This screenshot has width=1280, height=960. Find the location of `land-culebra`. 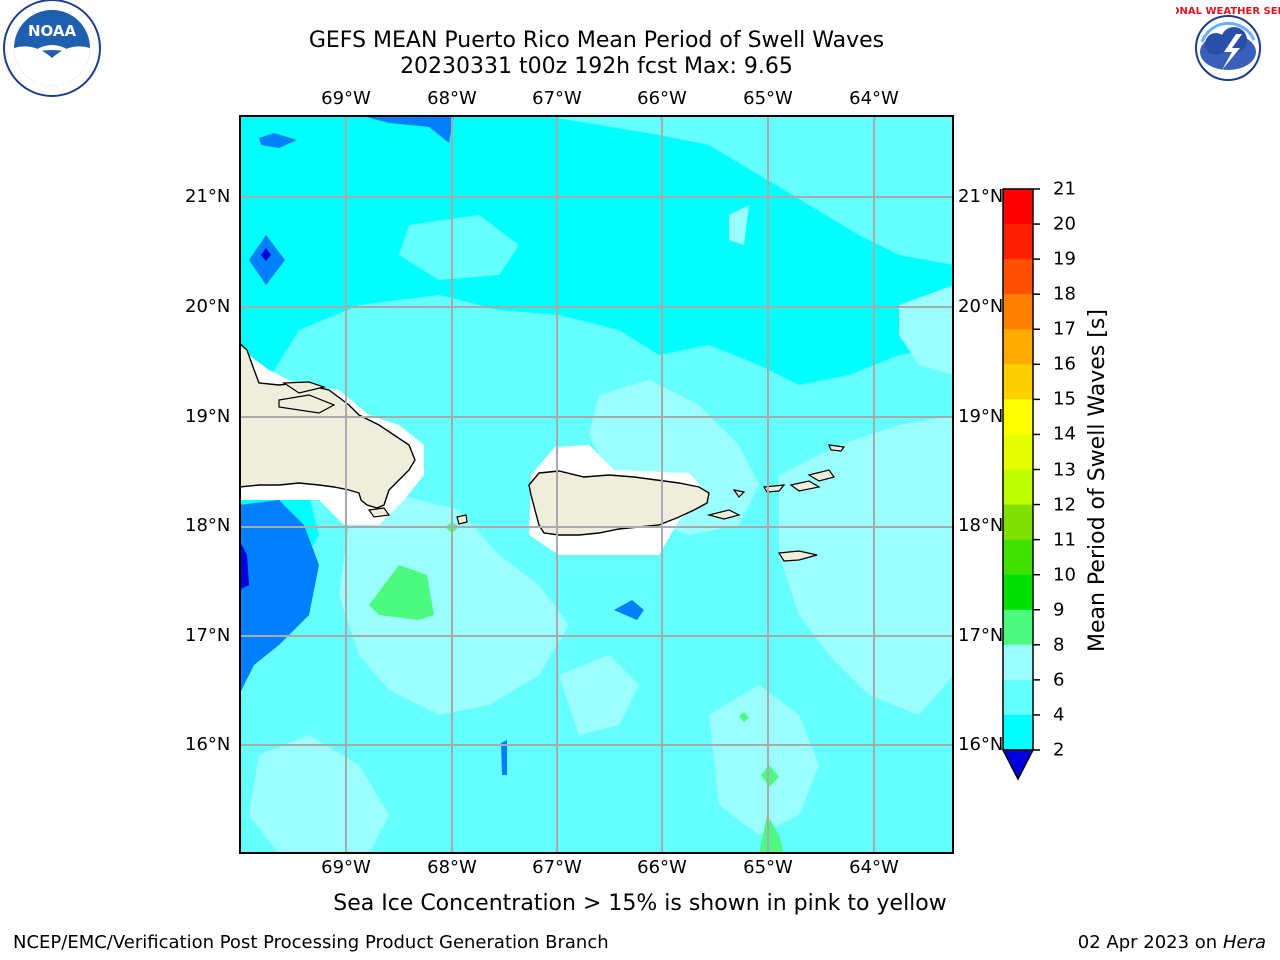

land-culebra is located at coordinates (739, 493).